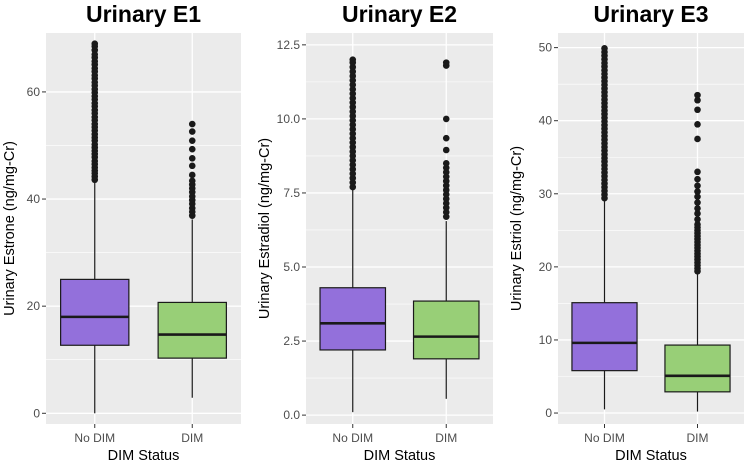 The height and width of the screenshot is (466, 744). What do you see at coordinates (143, 14) in the screenshot?
I see `chart-title: Urinary E1` at bounding box center [143, 14].